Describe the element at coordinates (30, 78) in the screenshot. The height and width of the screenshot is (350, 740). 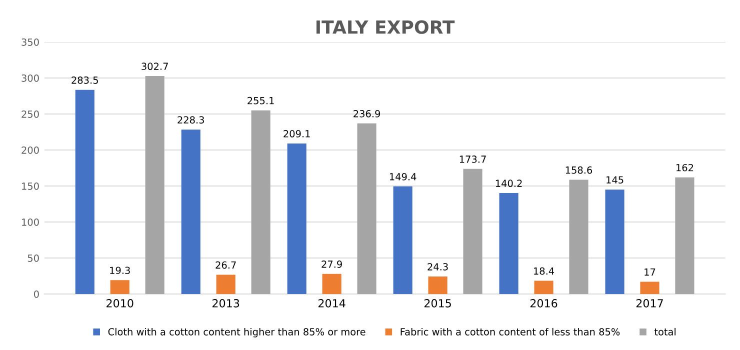
I see `y-tick-label: 300` at that location.